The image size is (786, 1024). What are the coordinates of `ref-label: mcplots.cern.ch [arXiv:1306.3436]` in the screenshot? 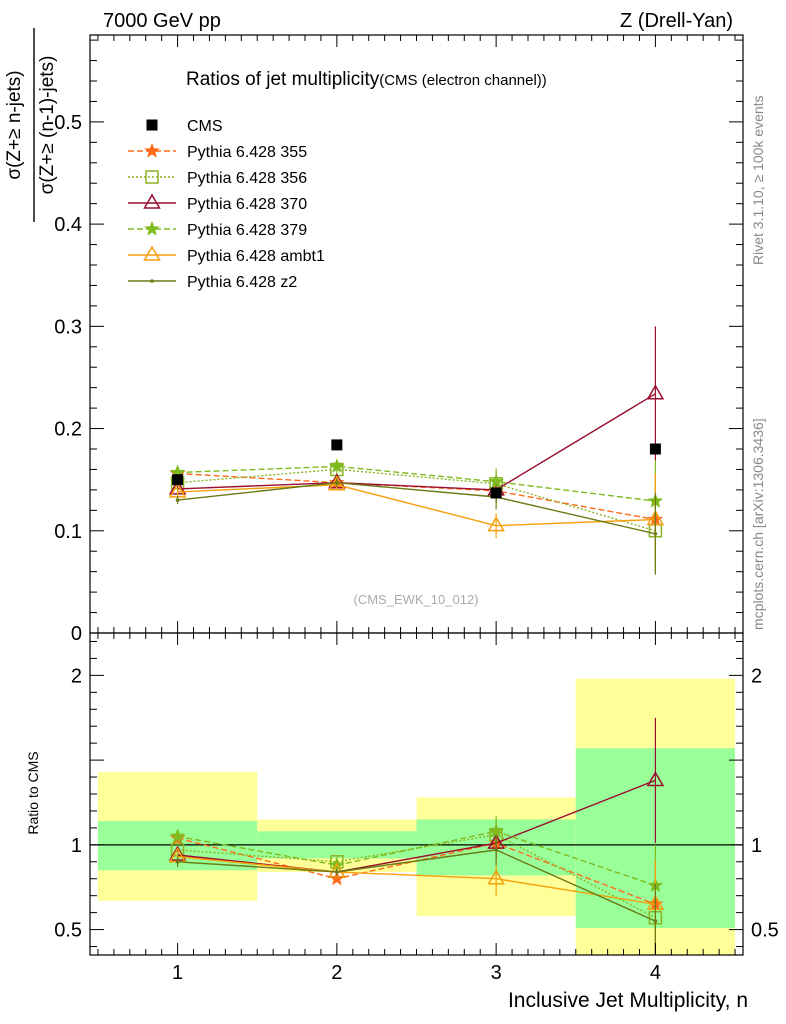 It's located at (758, 524).